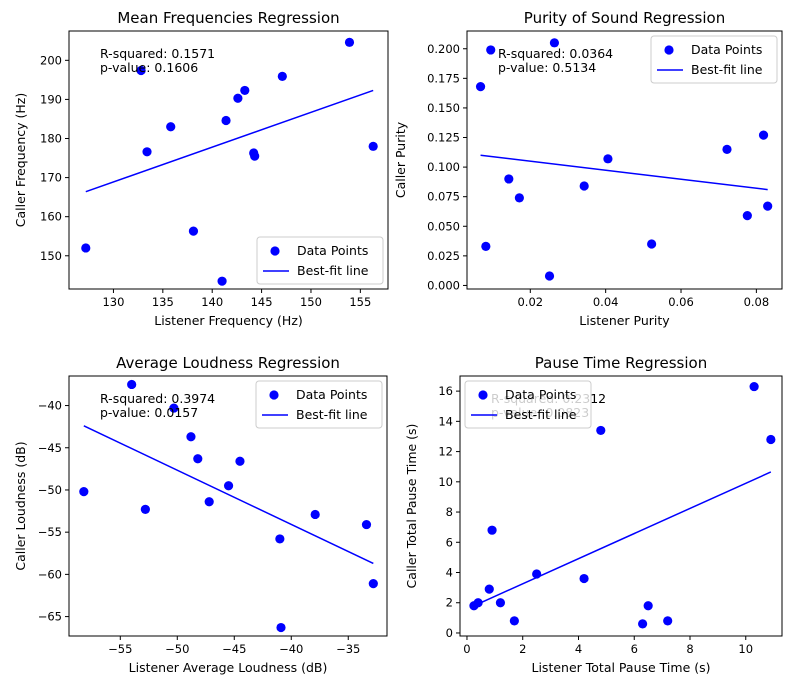  Describe the element at coordinates (443, 256) in the screenshot. I see `y-tick-label: 0.025` at that location.